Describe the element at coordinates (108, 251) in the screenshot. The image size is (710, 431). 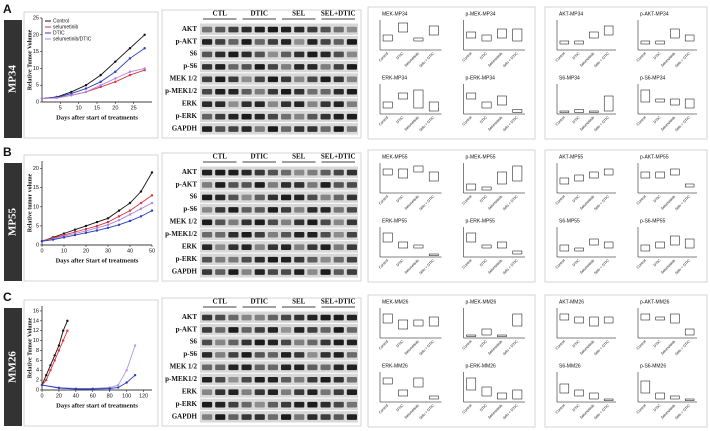
I see `x-tick-label: 30` at that location.